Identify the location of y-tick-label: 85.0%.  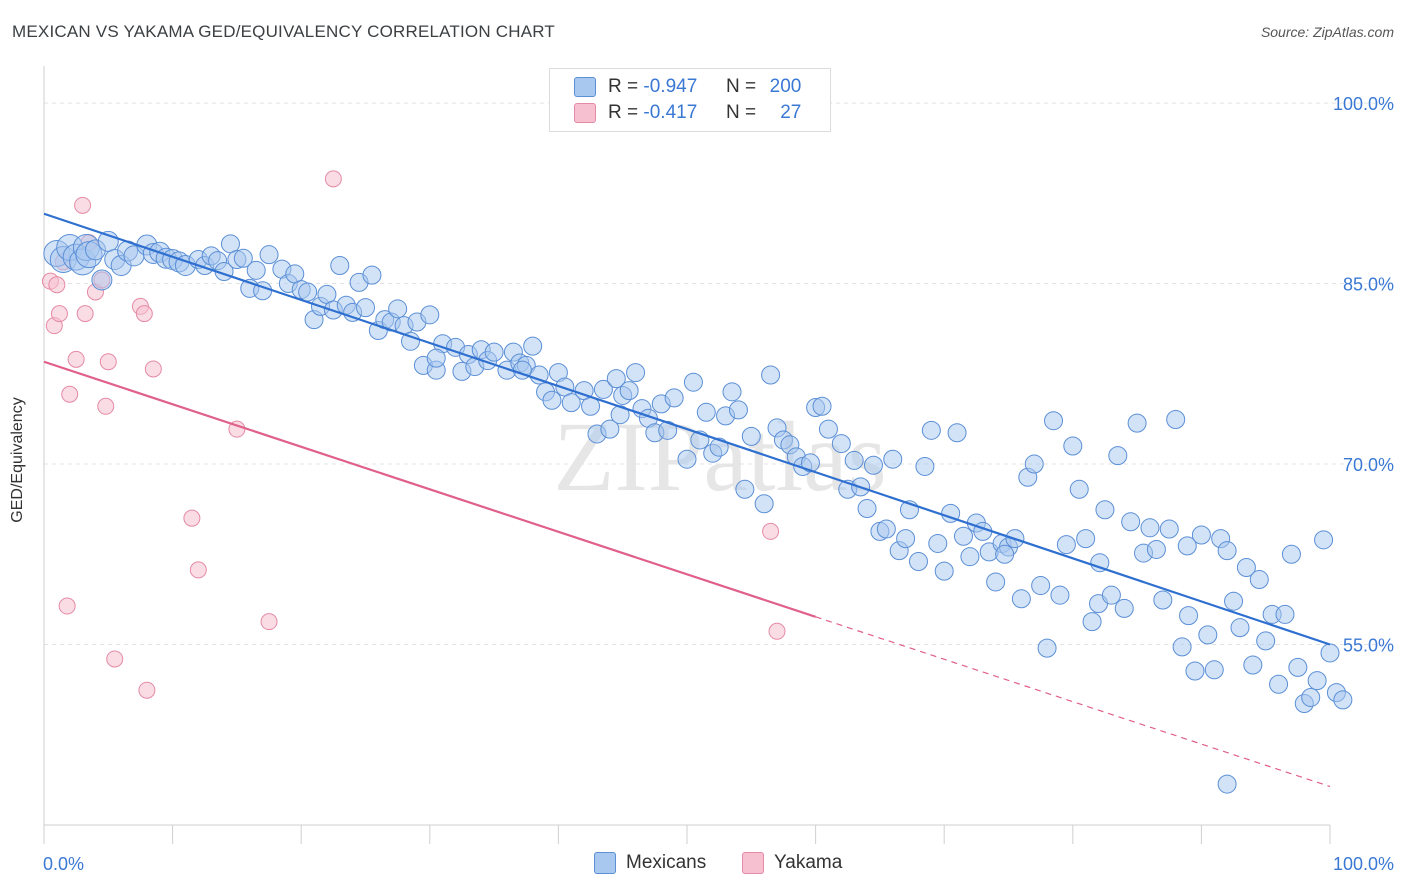
(1368, 285).